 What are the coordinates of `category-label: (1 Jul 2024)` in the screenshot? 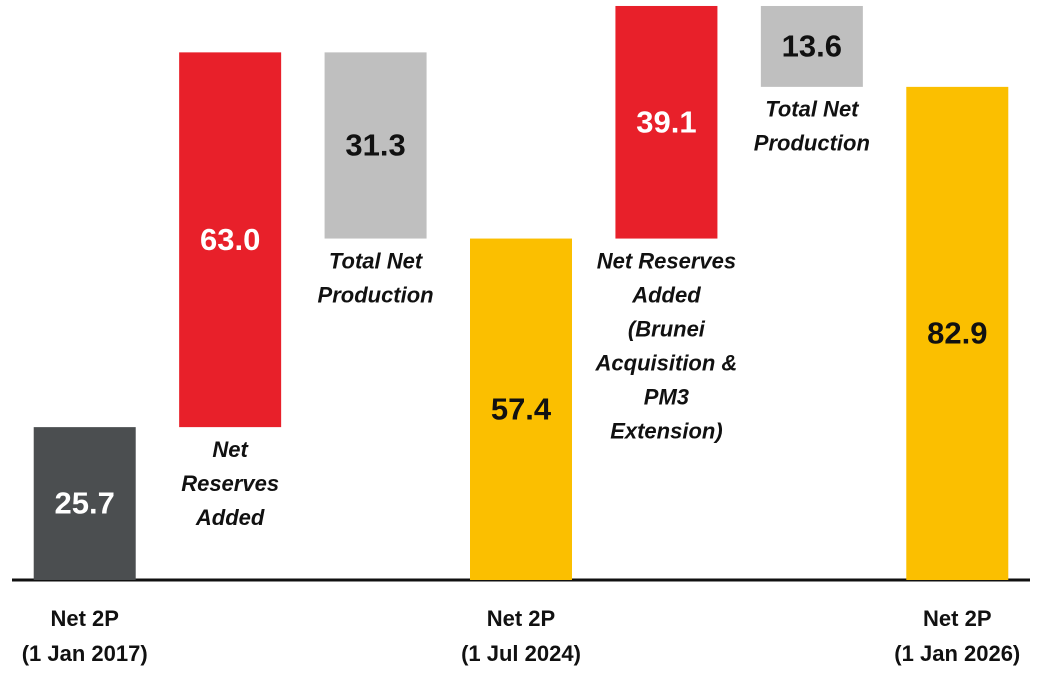 It's located at (521, 653).